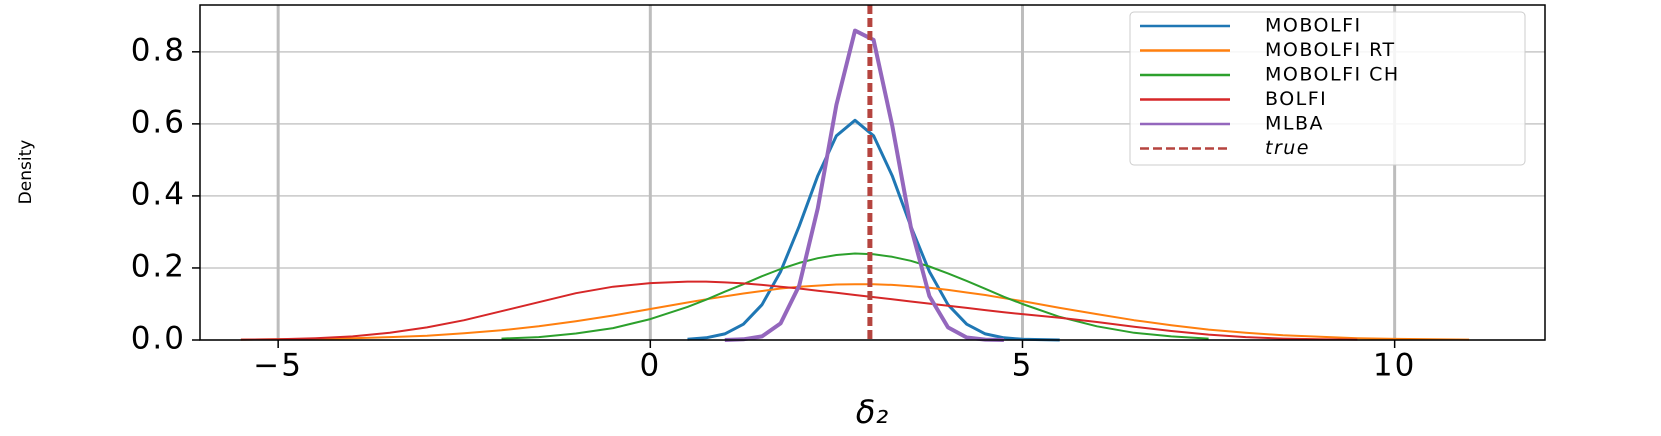 This screenshot has height=436, width=1661. What do you see at coordinates (1023, 366) in the screenshot?
I see `x-tick-label: 5` at bounding box center [1023, 366].